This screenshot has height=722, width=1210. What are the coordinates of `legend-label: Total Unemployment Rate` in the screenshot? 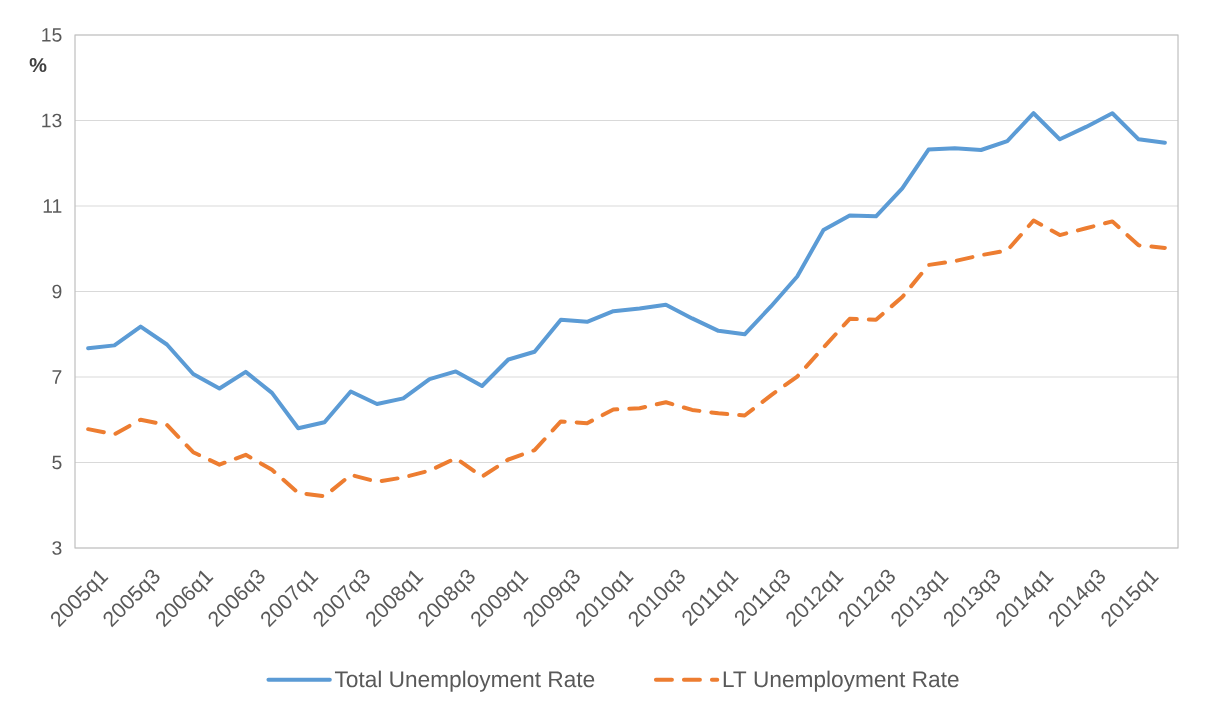 It's located at (464, 681).